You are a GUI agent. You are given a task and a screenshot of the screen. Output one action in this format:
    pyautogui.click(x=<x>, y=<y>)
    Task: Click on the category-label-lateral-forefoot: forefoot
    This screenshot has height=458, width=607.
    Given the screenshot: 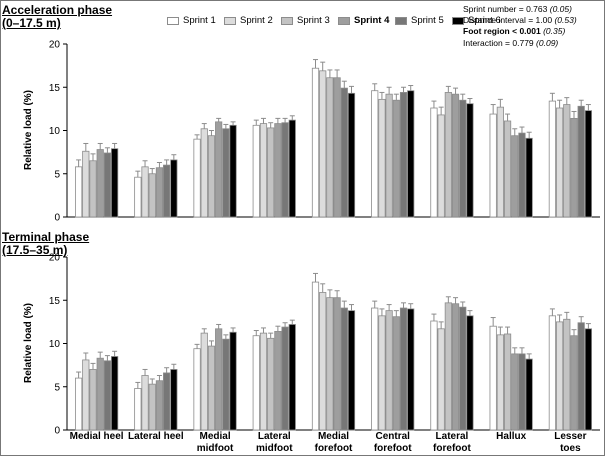 What is the action you would take?
    pyautogui.click(x=452, y=448)
    